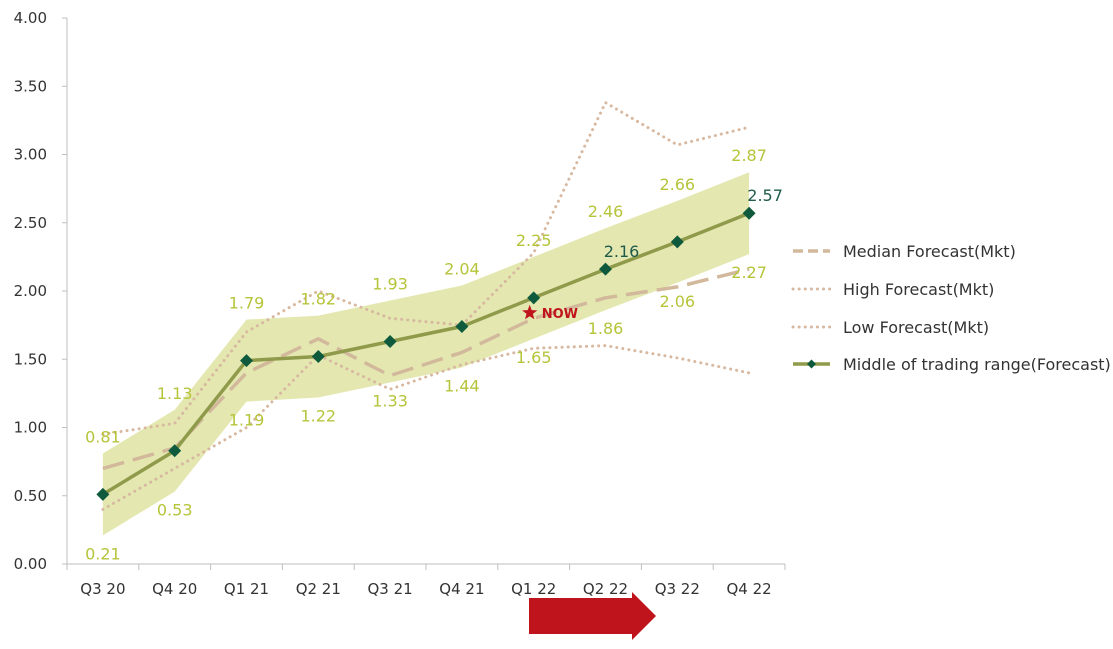 The height and width of the screenshot is (649, 1113). What do you see at coordinates (318, 415) in the screenshot?
I see `lower-range-label: 1.22` at bounding box center [318, 415].